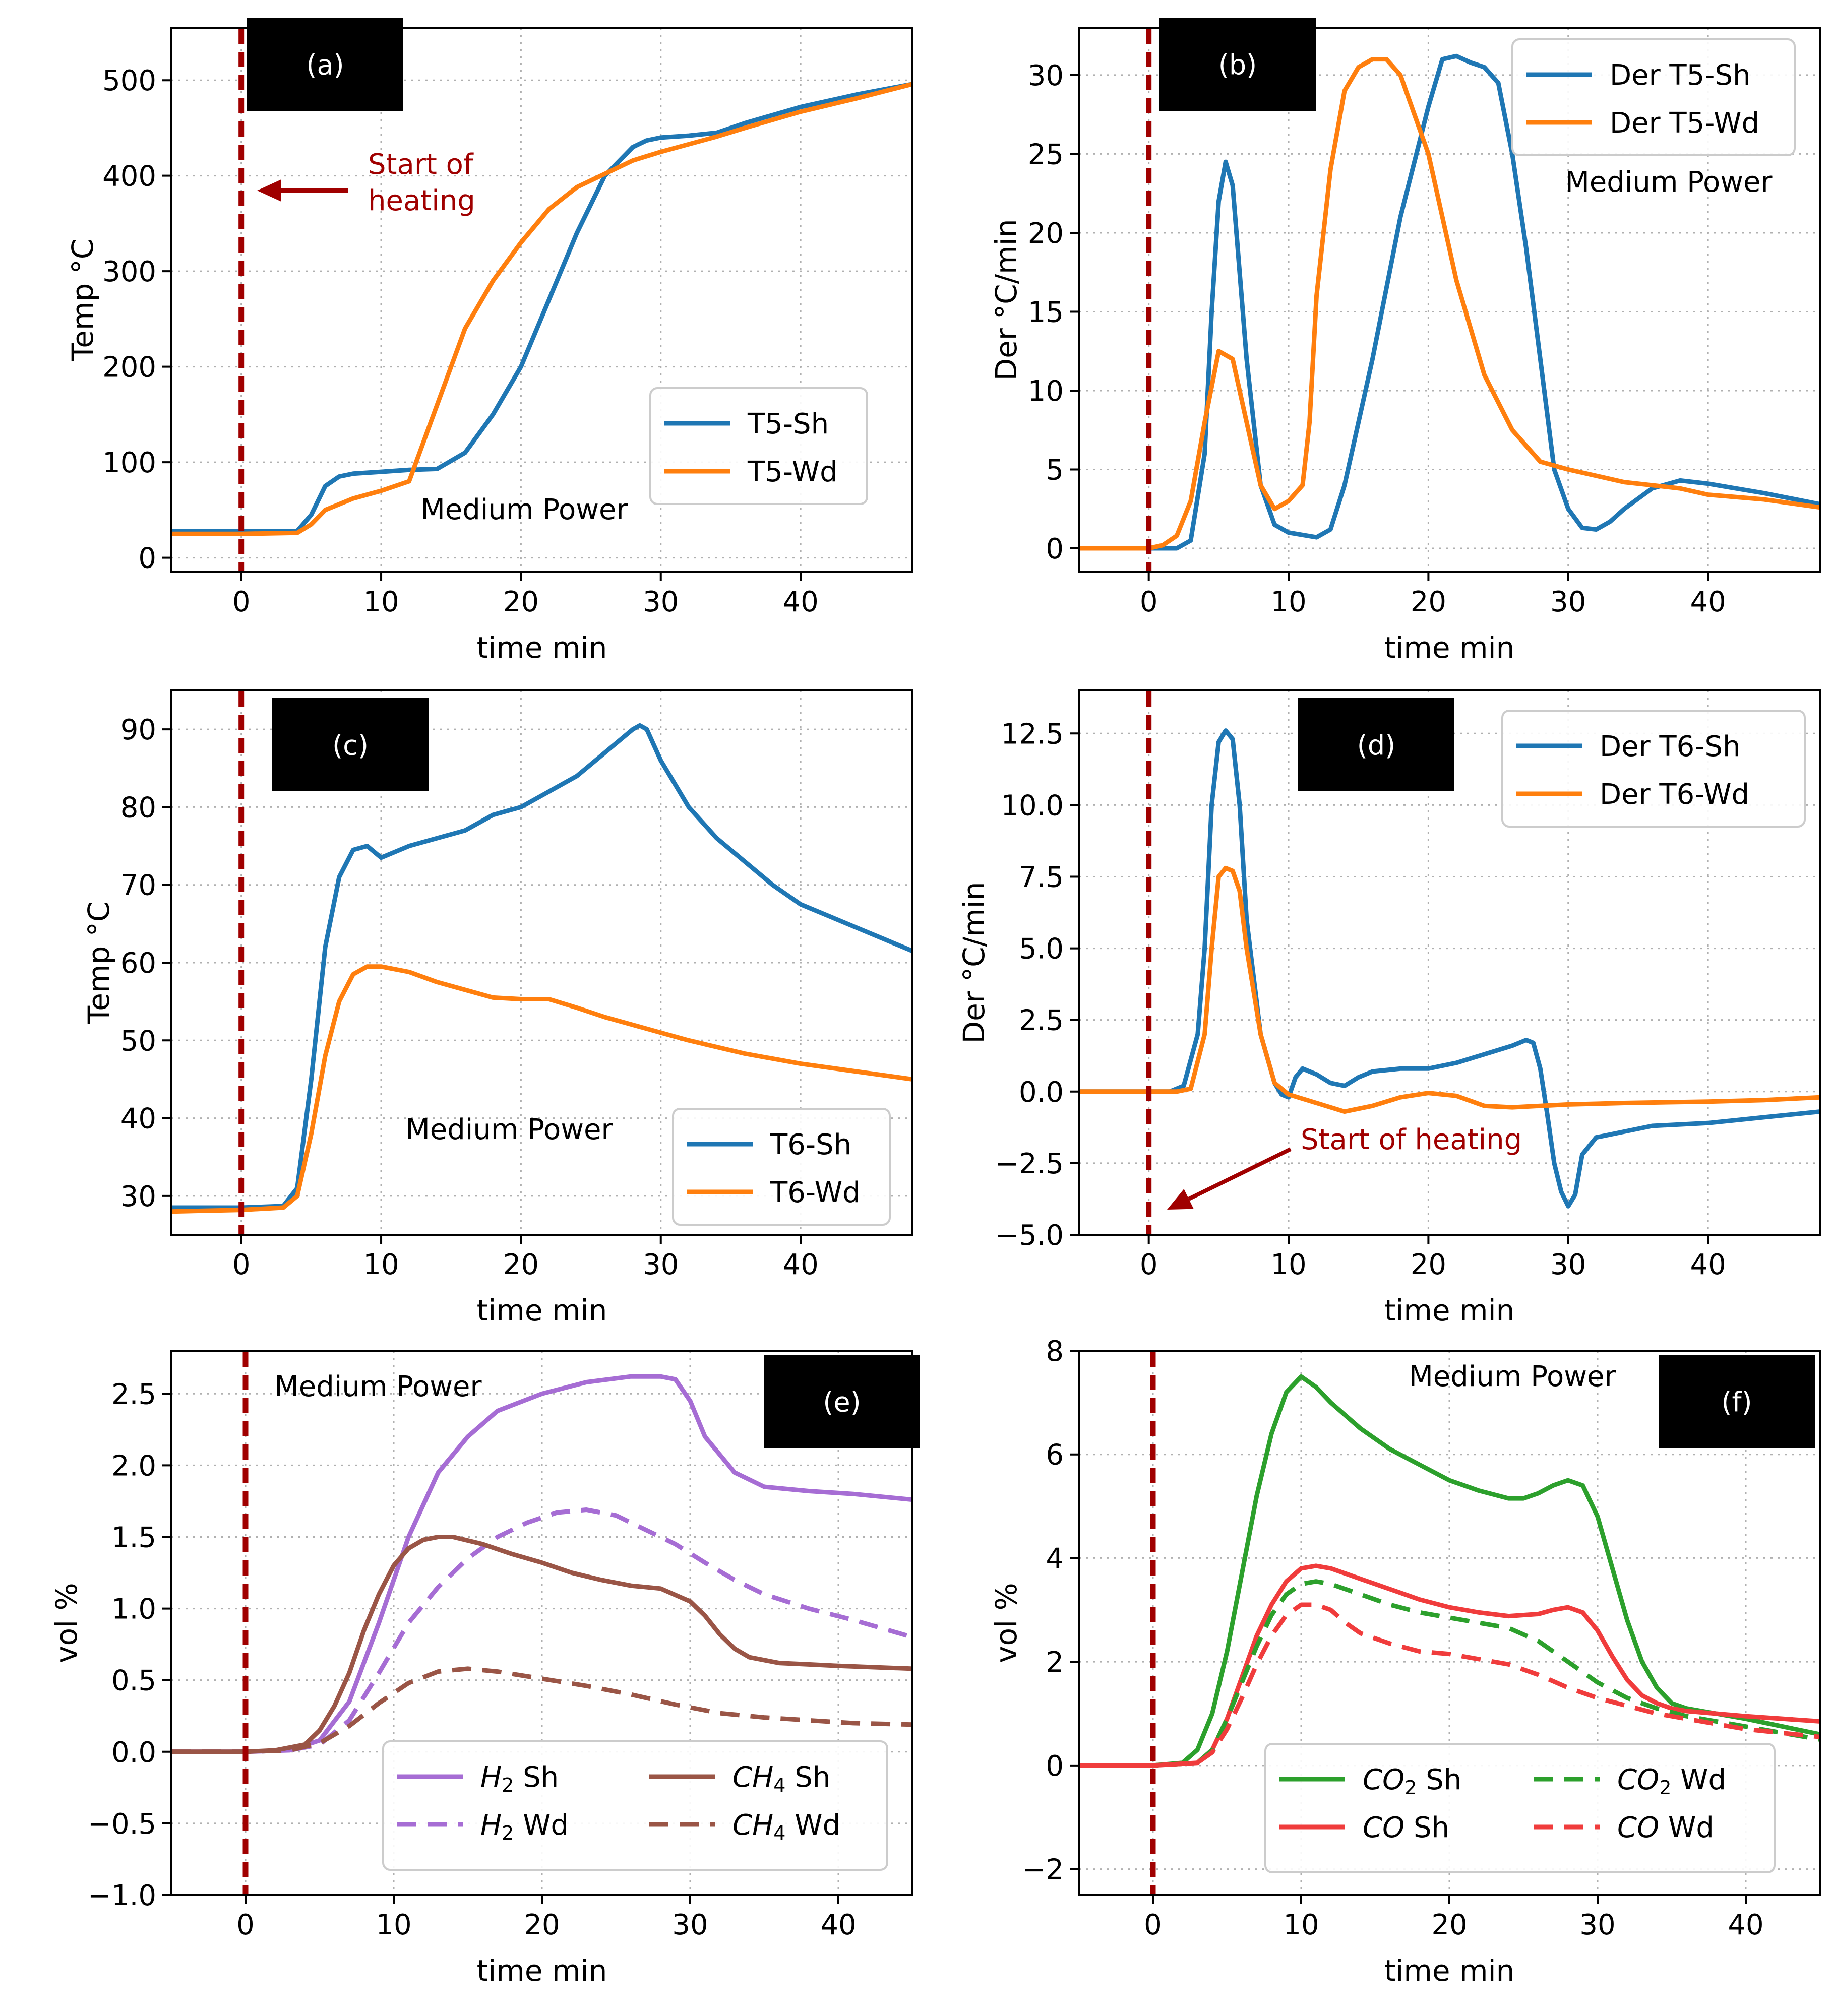 This screenshot has height=2016, width=1832. Describe the element at coordinates (133, 1466) in the screenshot. I see `y-tick-label: 2.0` at that location.